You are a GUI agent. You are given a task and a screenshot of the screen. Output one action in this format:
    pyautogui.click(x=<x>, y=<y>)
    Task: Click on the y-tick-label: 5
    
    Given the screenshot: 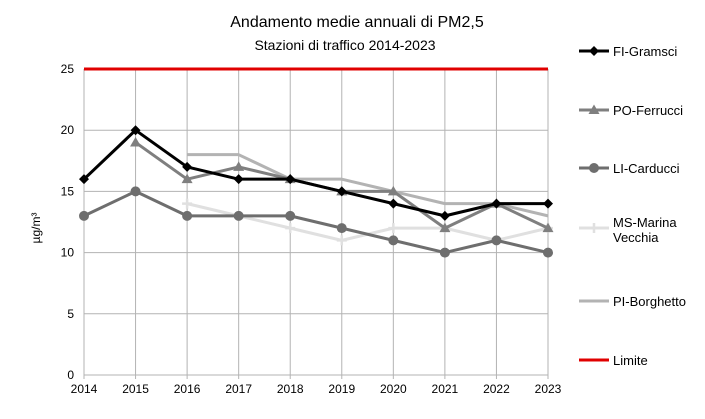 What is the action you would take?
    pyautogui.click(x=70, y=314)
    